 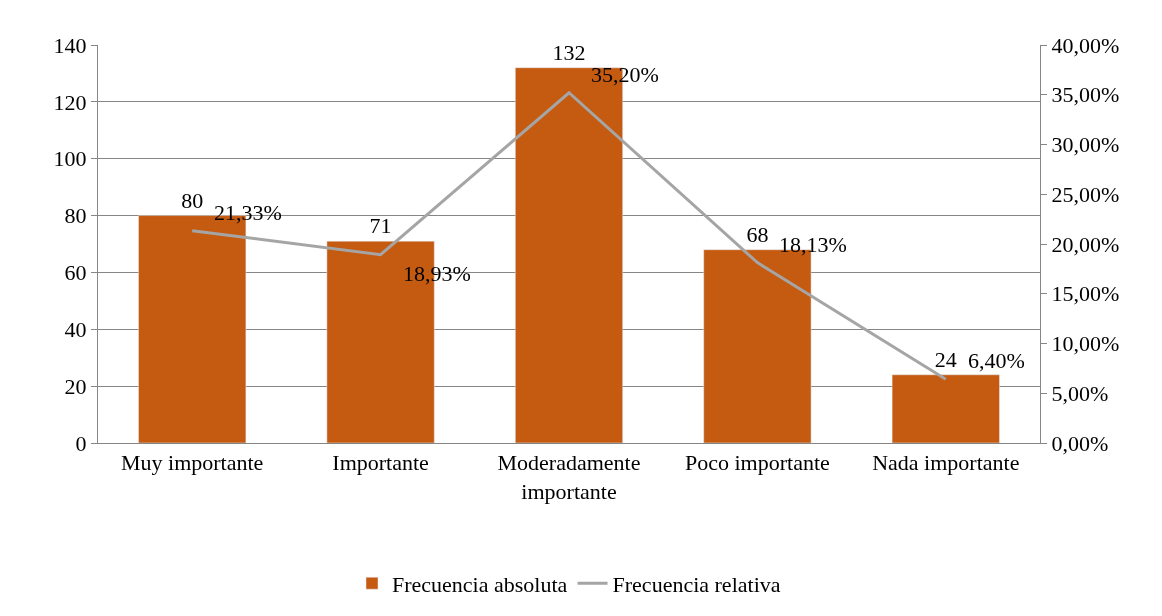 I want to click on data-label: 80, so click(x=192, y=200).